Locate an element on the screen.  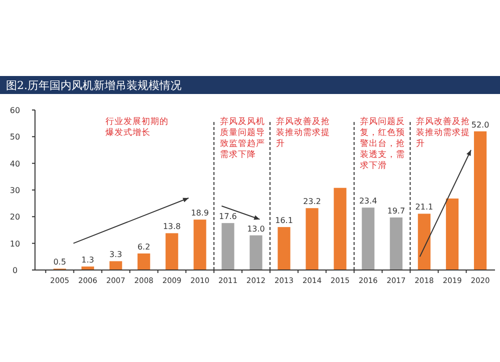
data-label: 21.1 is located at coordinates (424, 207).